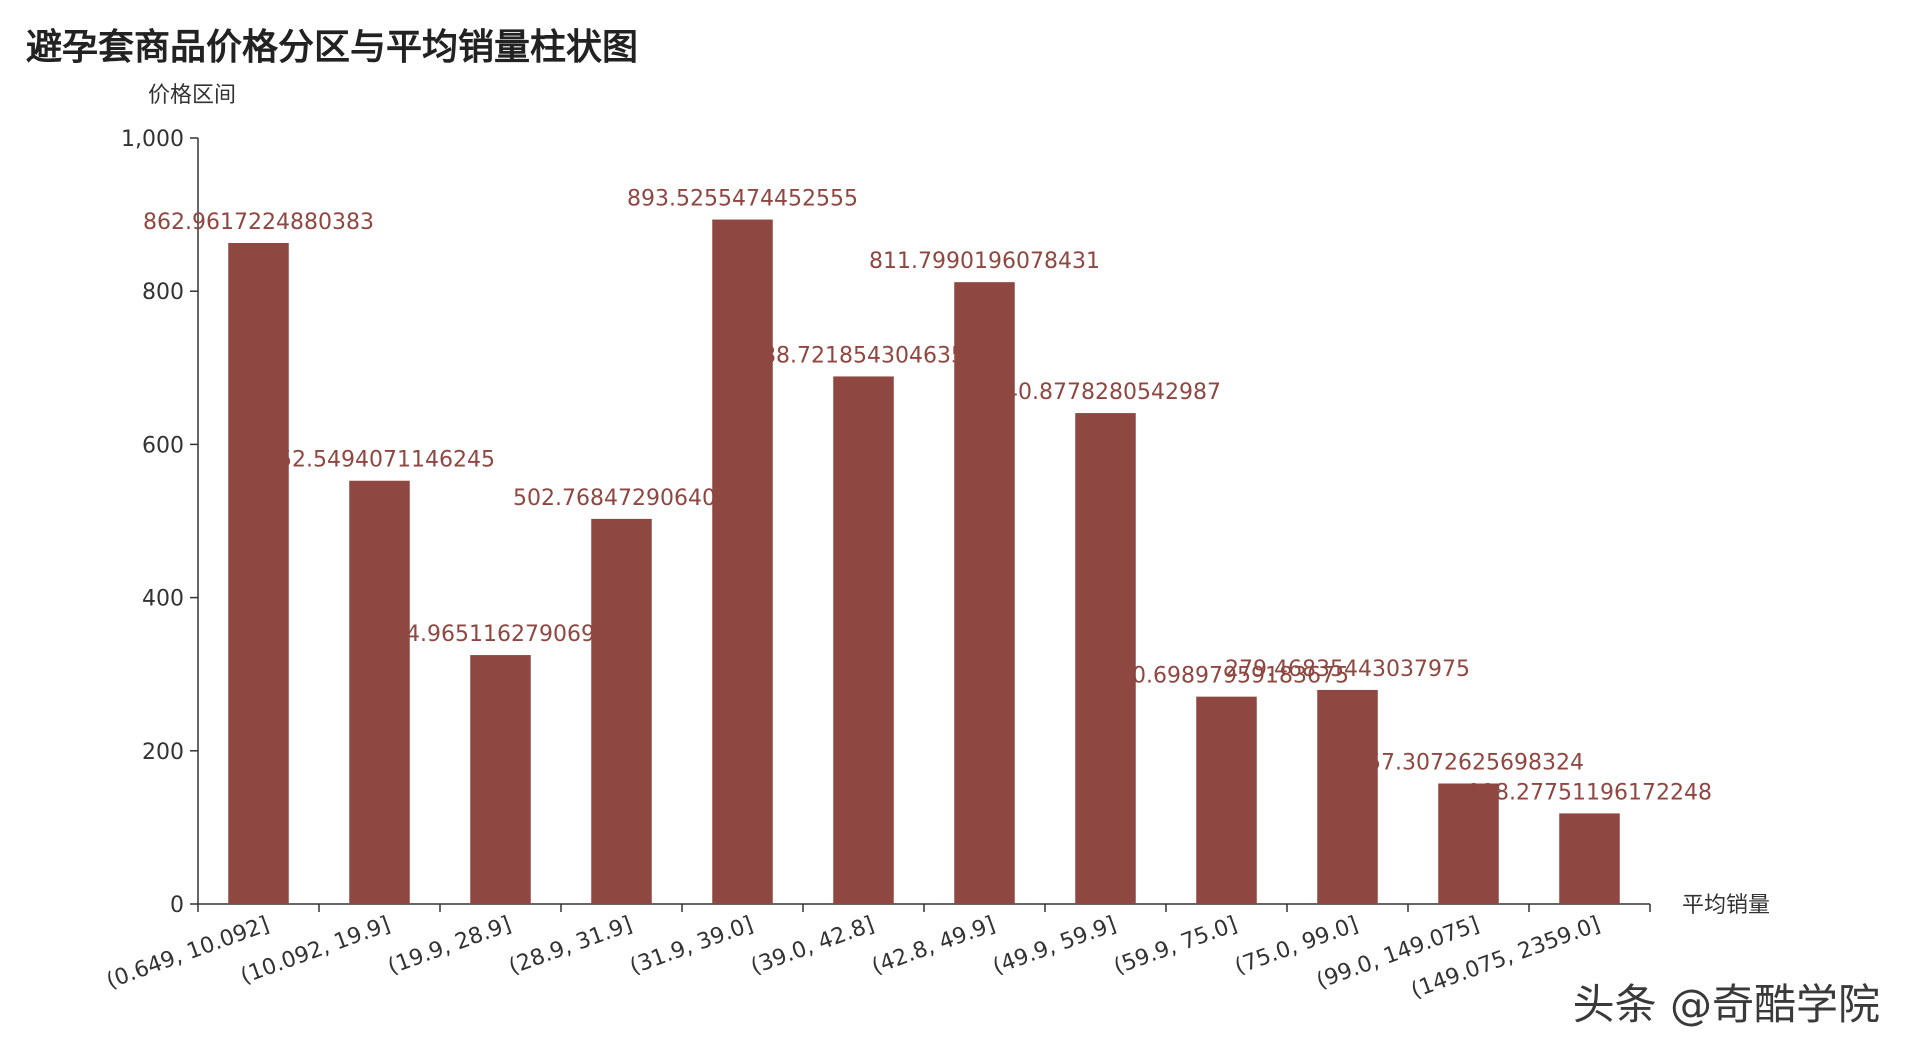 The image size is (1912, 1046). Describe the element at coordinates (258, 222) in the screenshot. I see `data-label: 862.9617224880383` at that location.